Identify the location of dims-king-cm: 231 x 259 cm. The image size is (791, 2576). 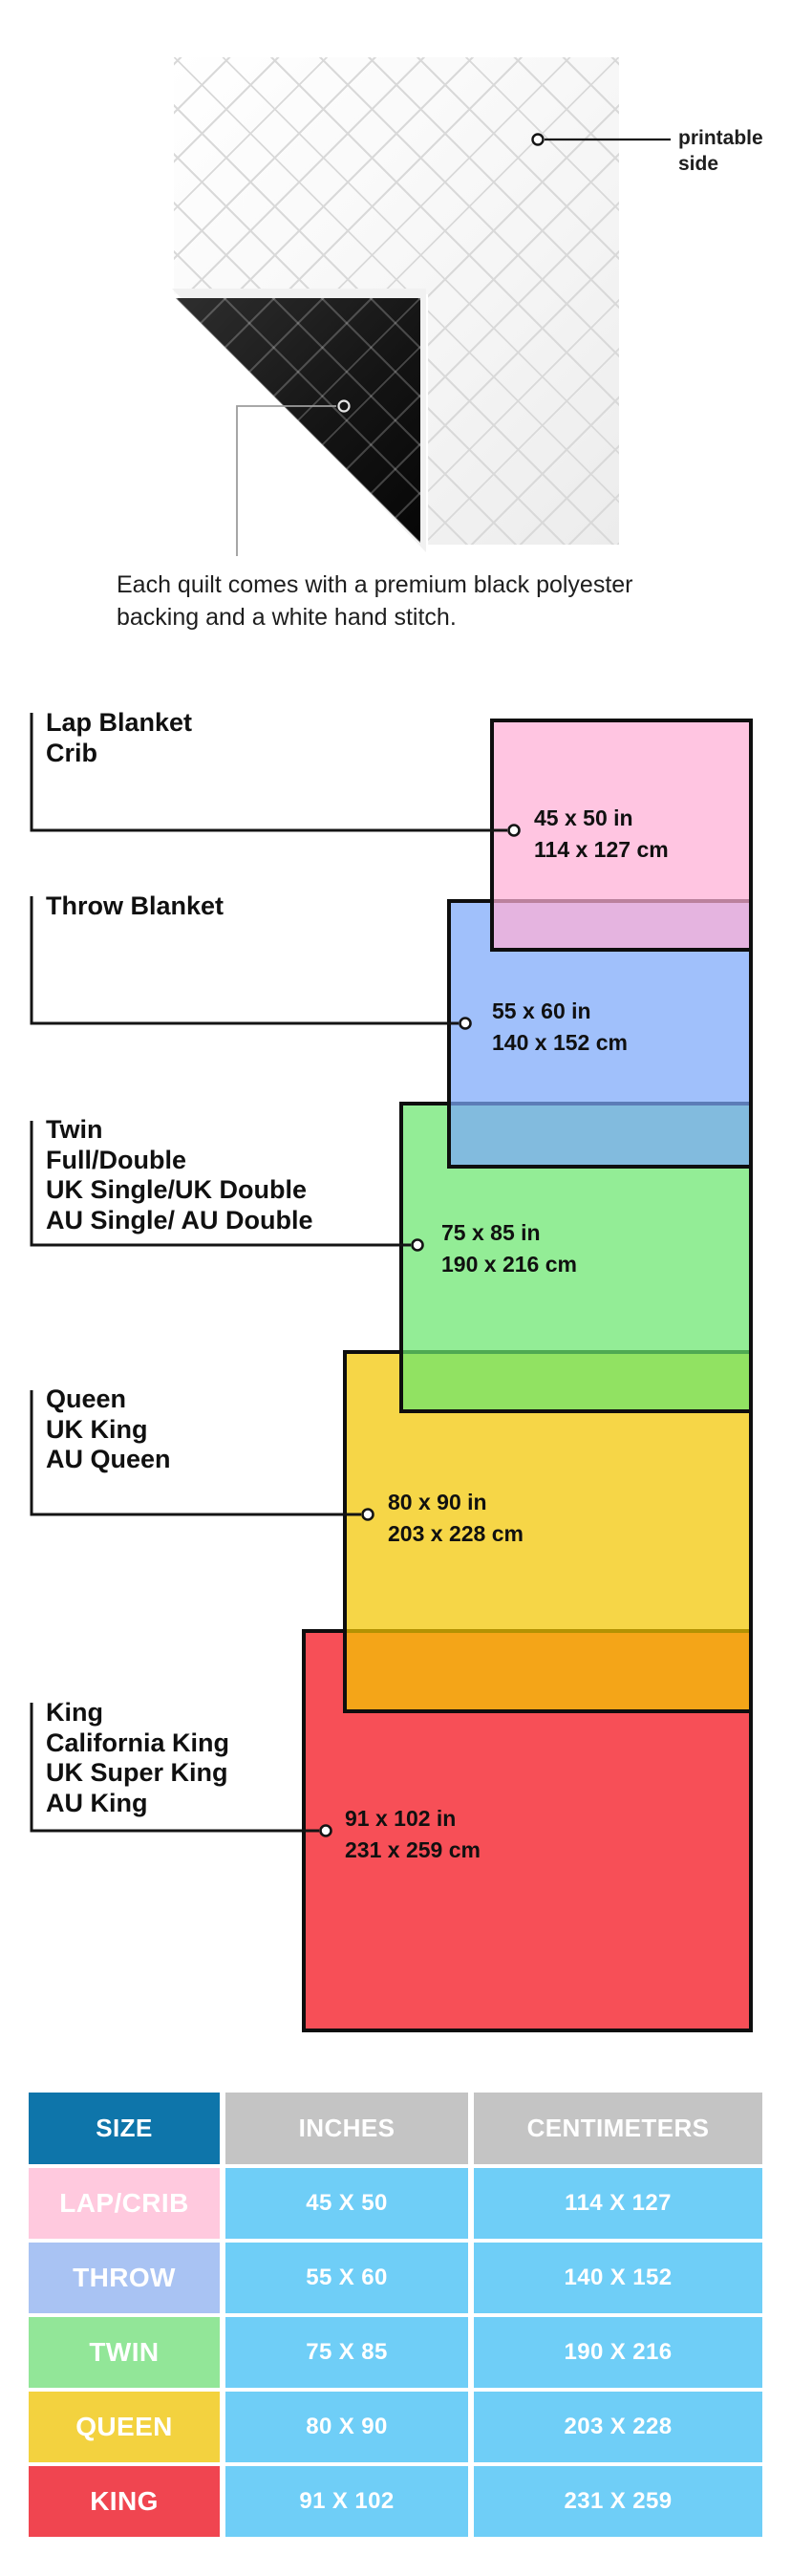
(413, 1849).